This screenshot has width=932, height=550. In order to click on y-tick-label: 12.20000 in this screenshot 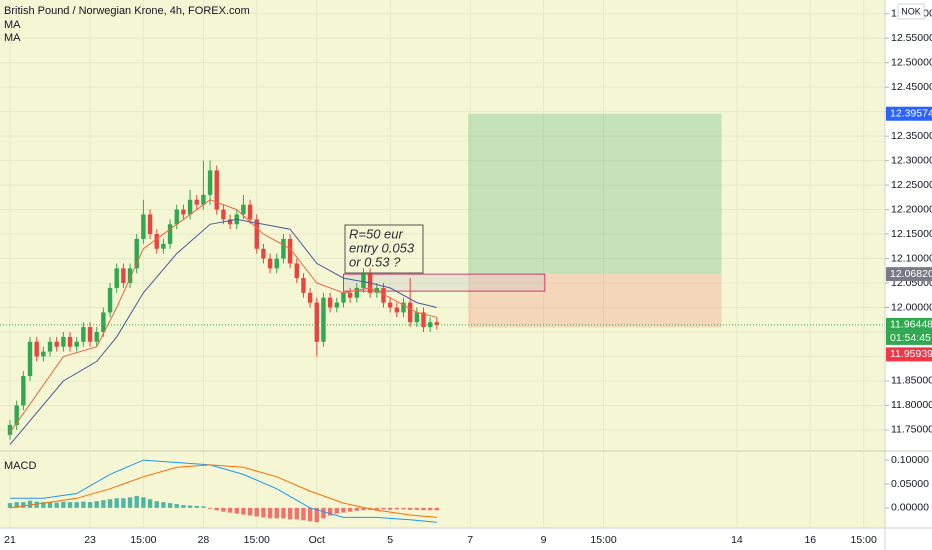, I will do `click(911, 209)`.